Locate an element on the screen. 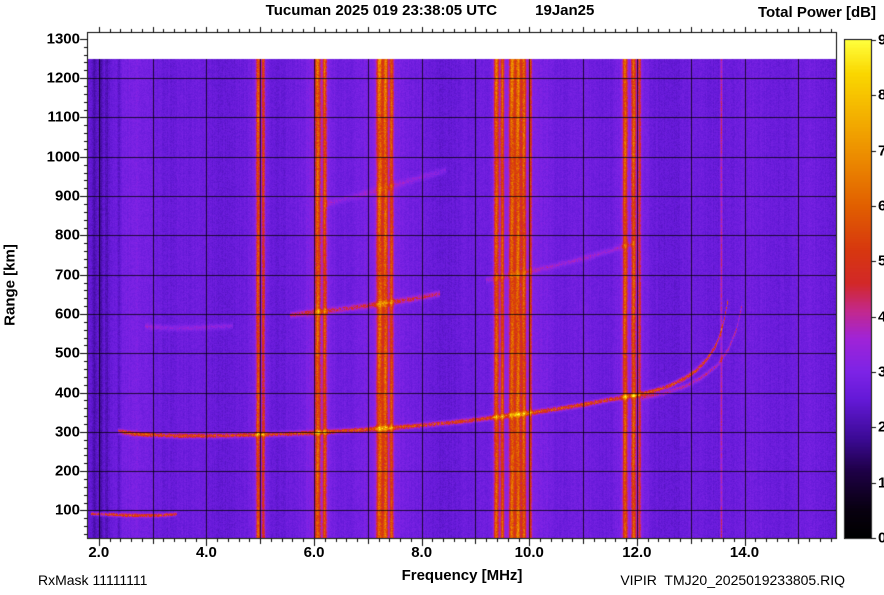 Image resolution: width=884 pixels, height=595 pixels. date-label: 19Jan25 is located at coordinates (565, 10).